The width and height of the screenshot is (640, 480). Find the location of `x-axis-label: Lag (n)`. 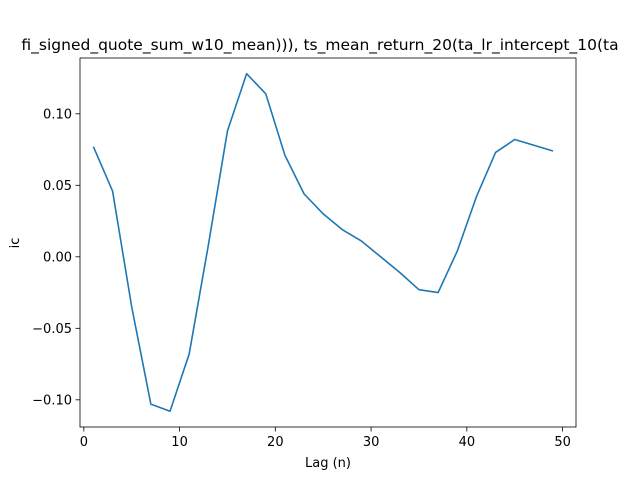

x-axis-label: Lag (n) is located at coordinates (328, 463).